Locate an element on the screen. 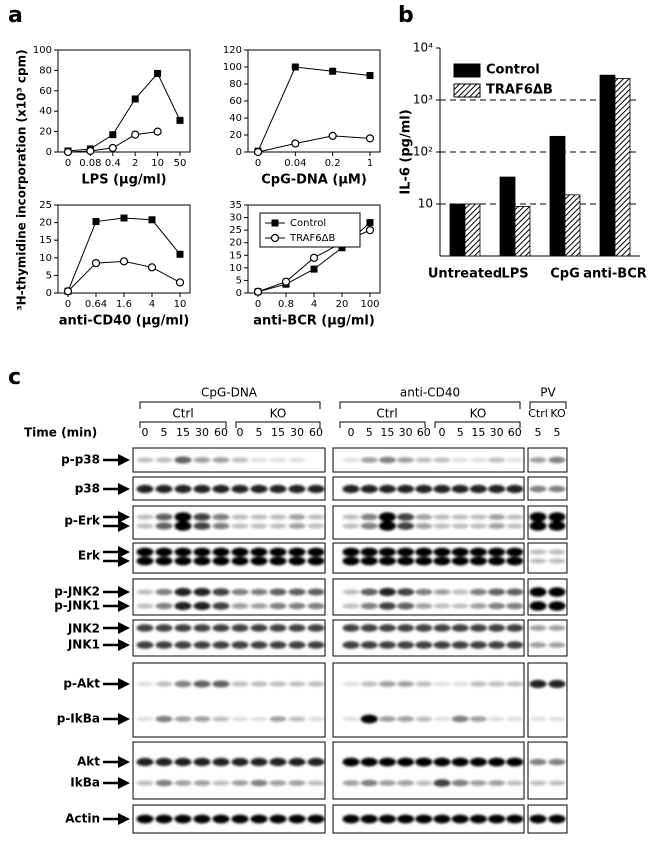 This screenshot has height=849, width=662. row-label: p-Erk is located at coordinates (82, 521).